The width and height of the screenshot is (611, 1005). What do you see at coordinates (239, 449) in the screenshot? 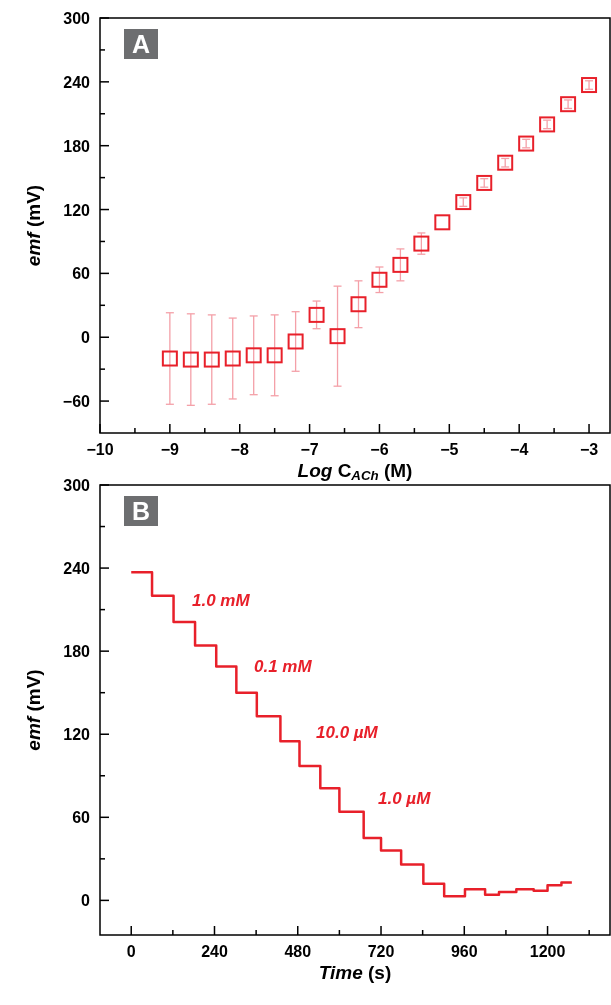
I see `x-tick-label: −8` at bounding box center [239, 449].